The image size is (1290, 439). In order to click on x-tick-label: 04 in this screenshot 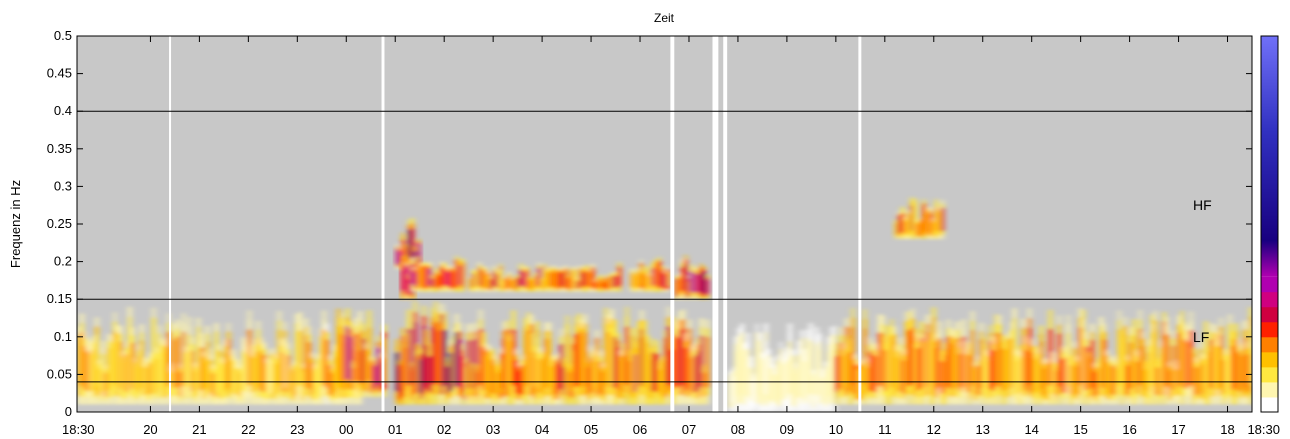, I will do `click(542, 429)`.